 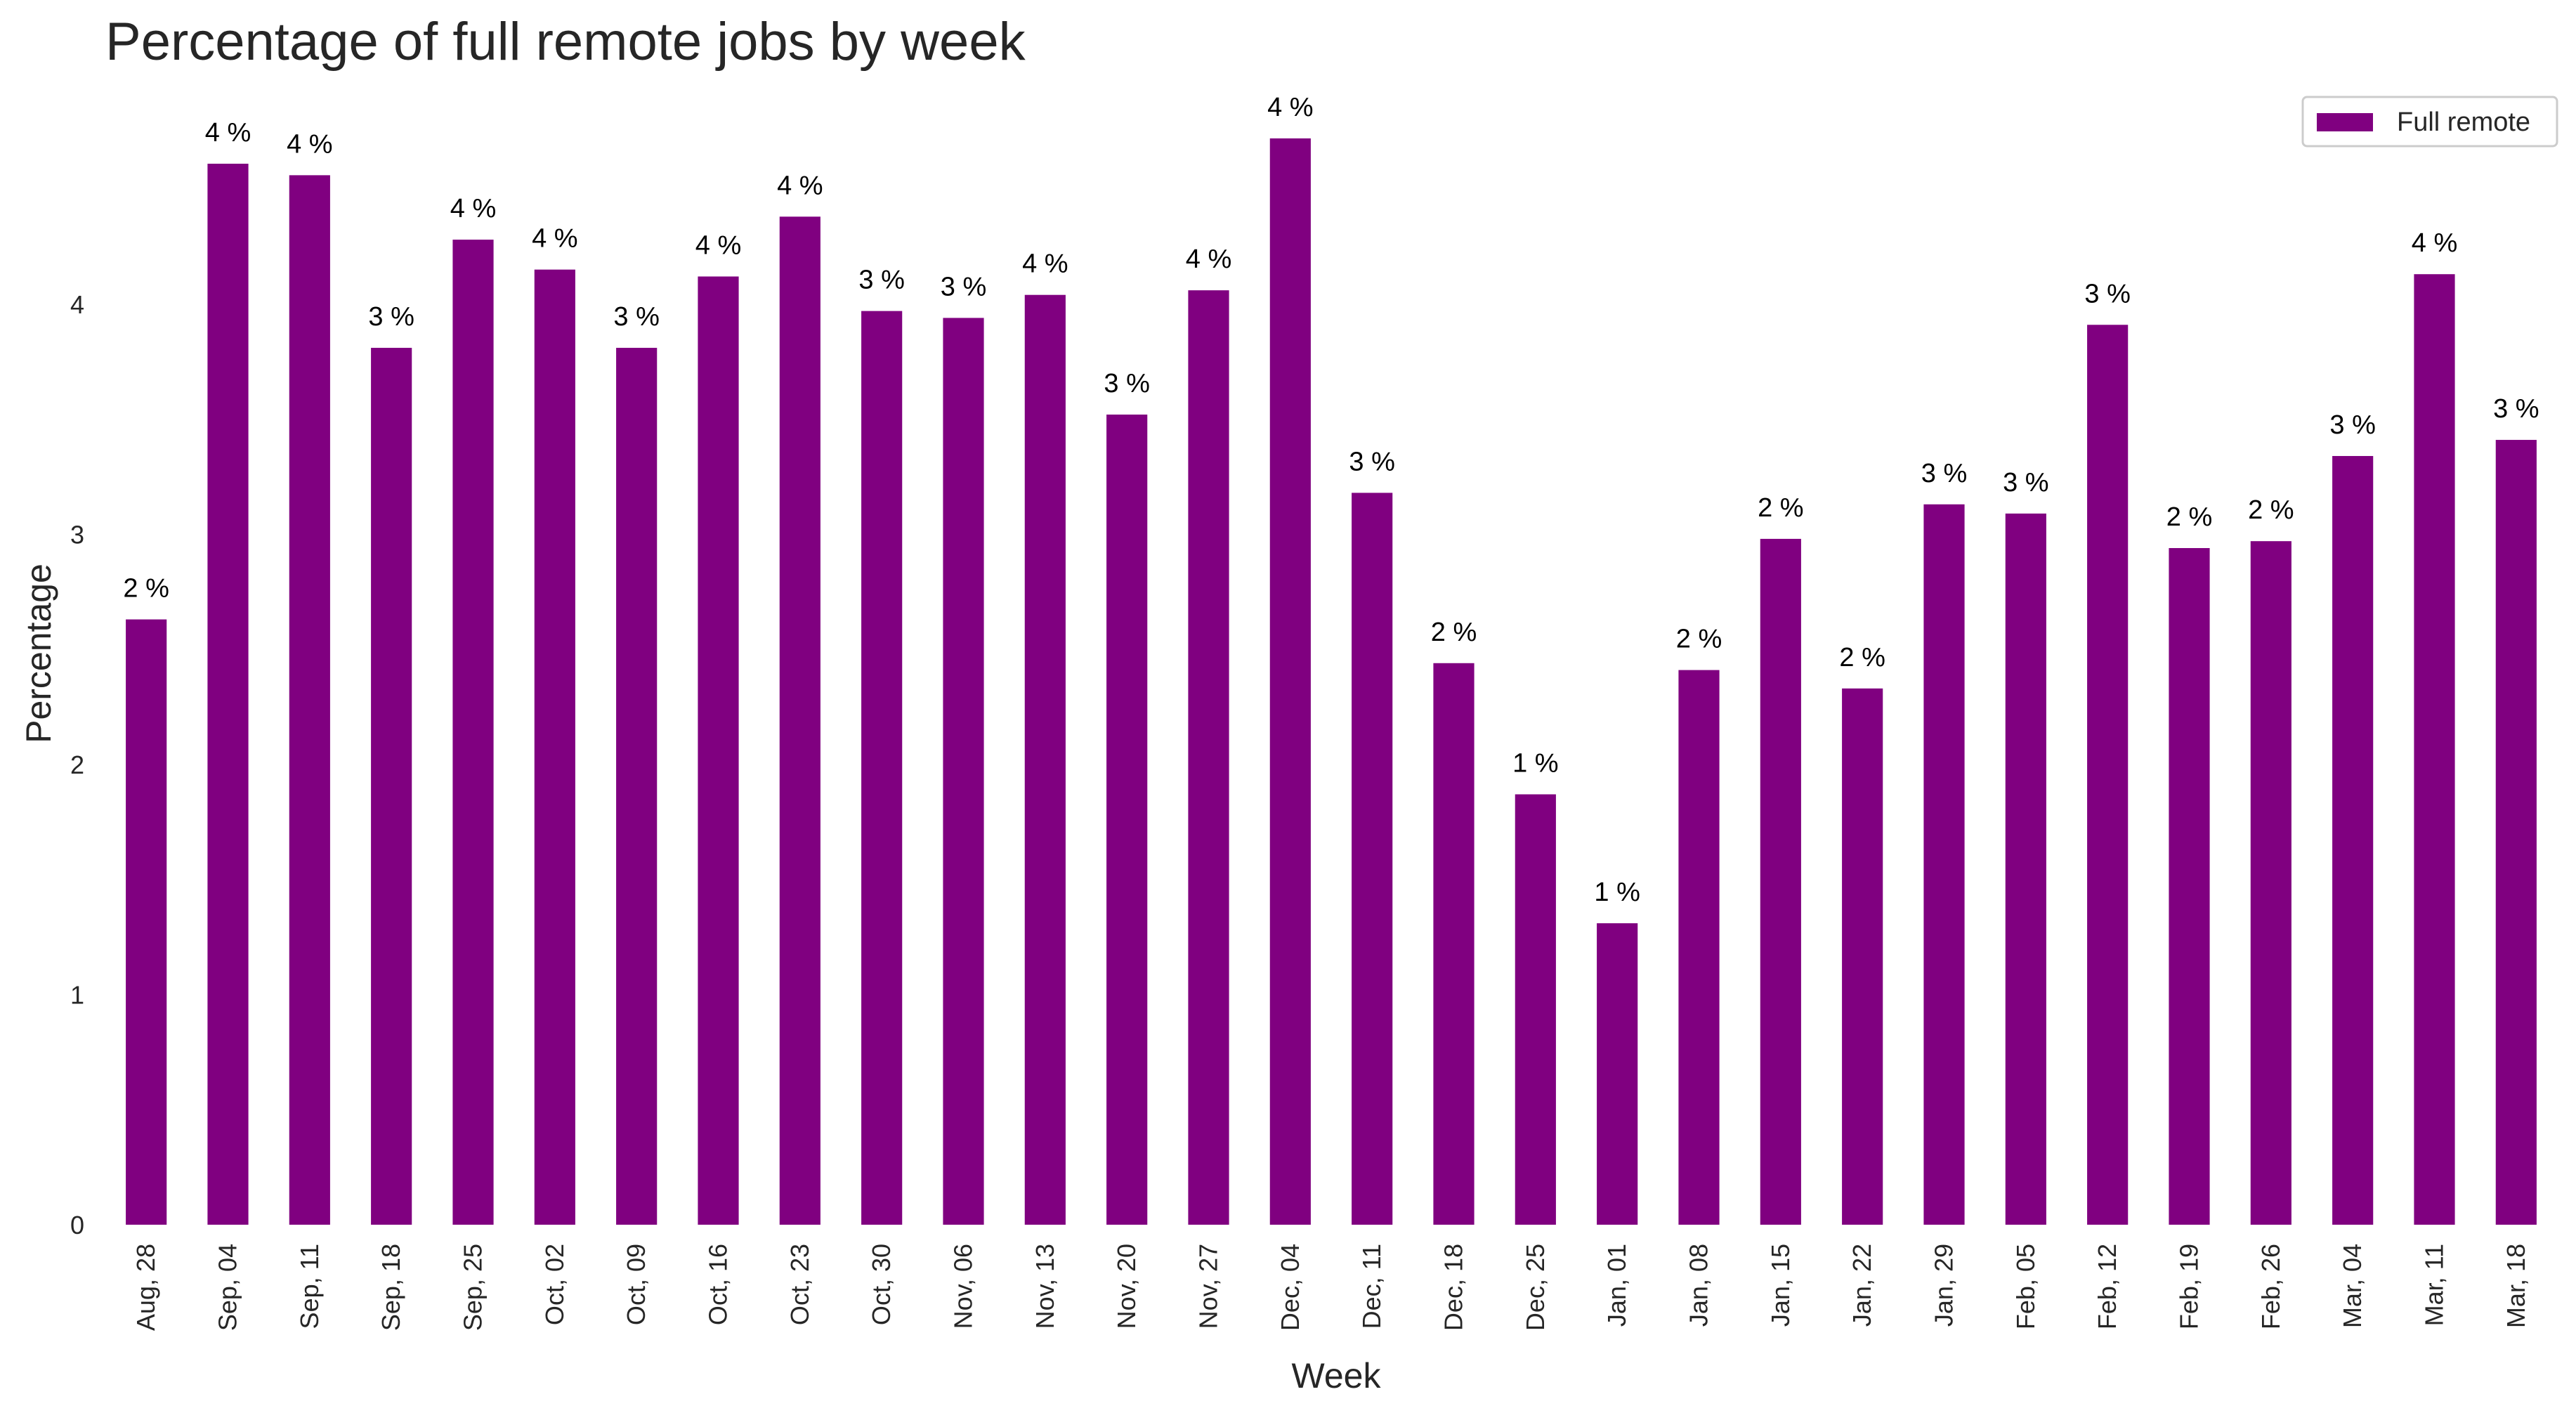 What do you see at coordinates (77, 994) in the screenshot?
I see `y-tick-label: 1` at bounding box center [77, 994].